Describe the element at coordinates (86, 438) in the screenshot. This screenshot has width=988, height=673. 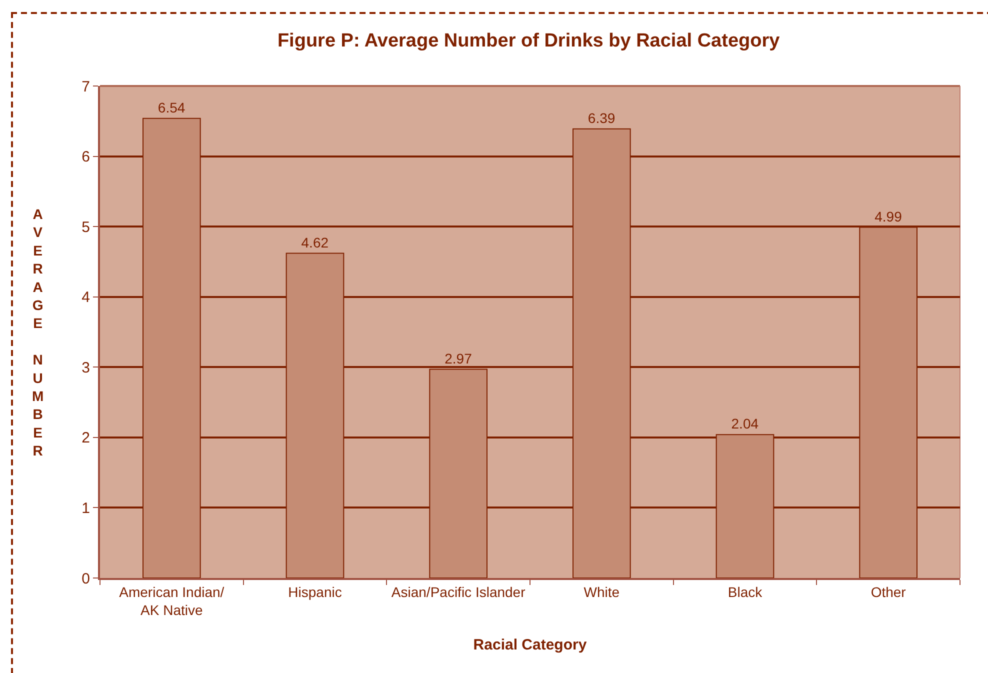
I see `y-tick-label: 2` at that location.